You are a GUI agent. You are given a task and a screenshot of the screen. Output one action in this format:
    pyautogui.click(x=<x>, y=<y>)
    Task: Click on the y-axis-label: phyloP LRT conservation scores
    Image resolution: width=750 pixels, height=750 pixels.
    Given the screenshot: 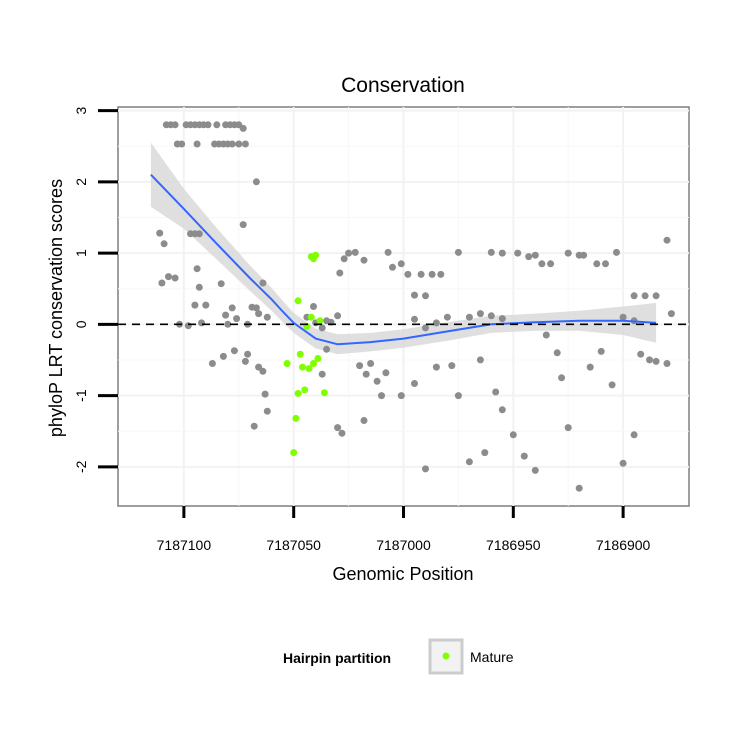 What is the action you would take?
    pyautogui.click(x=56, y=308)
    